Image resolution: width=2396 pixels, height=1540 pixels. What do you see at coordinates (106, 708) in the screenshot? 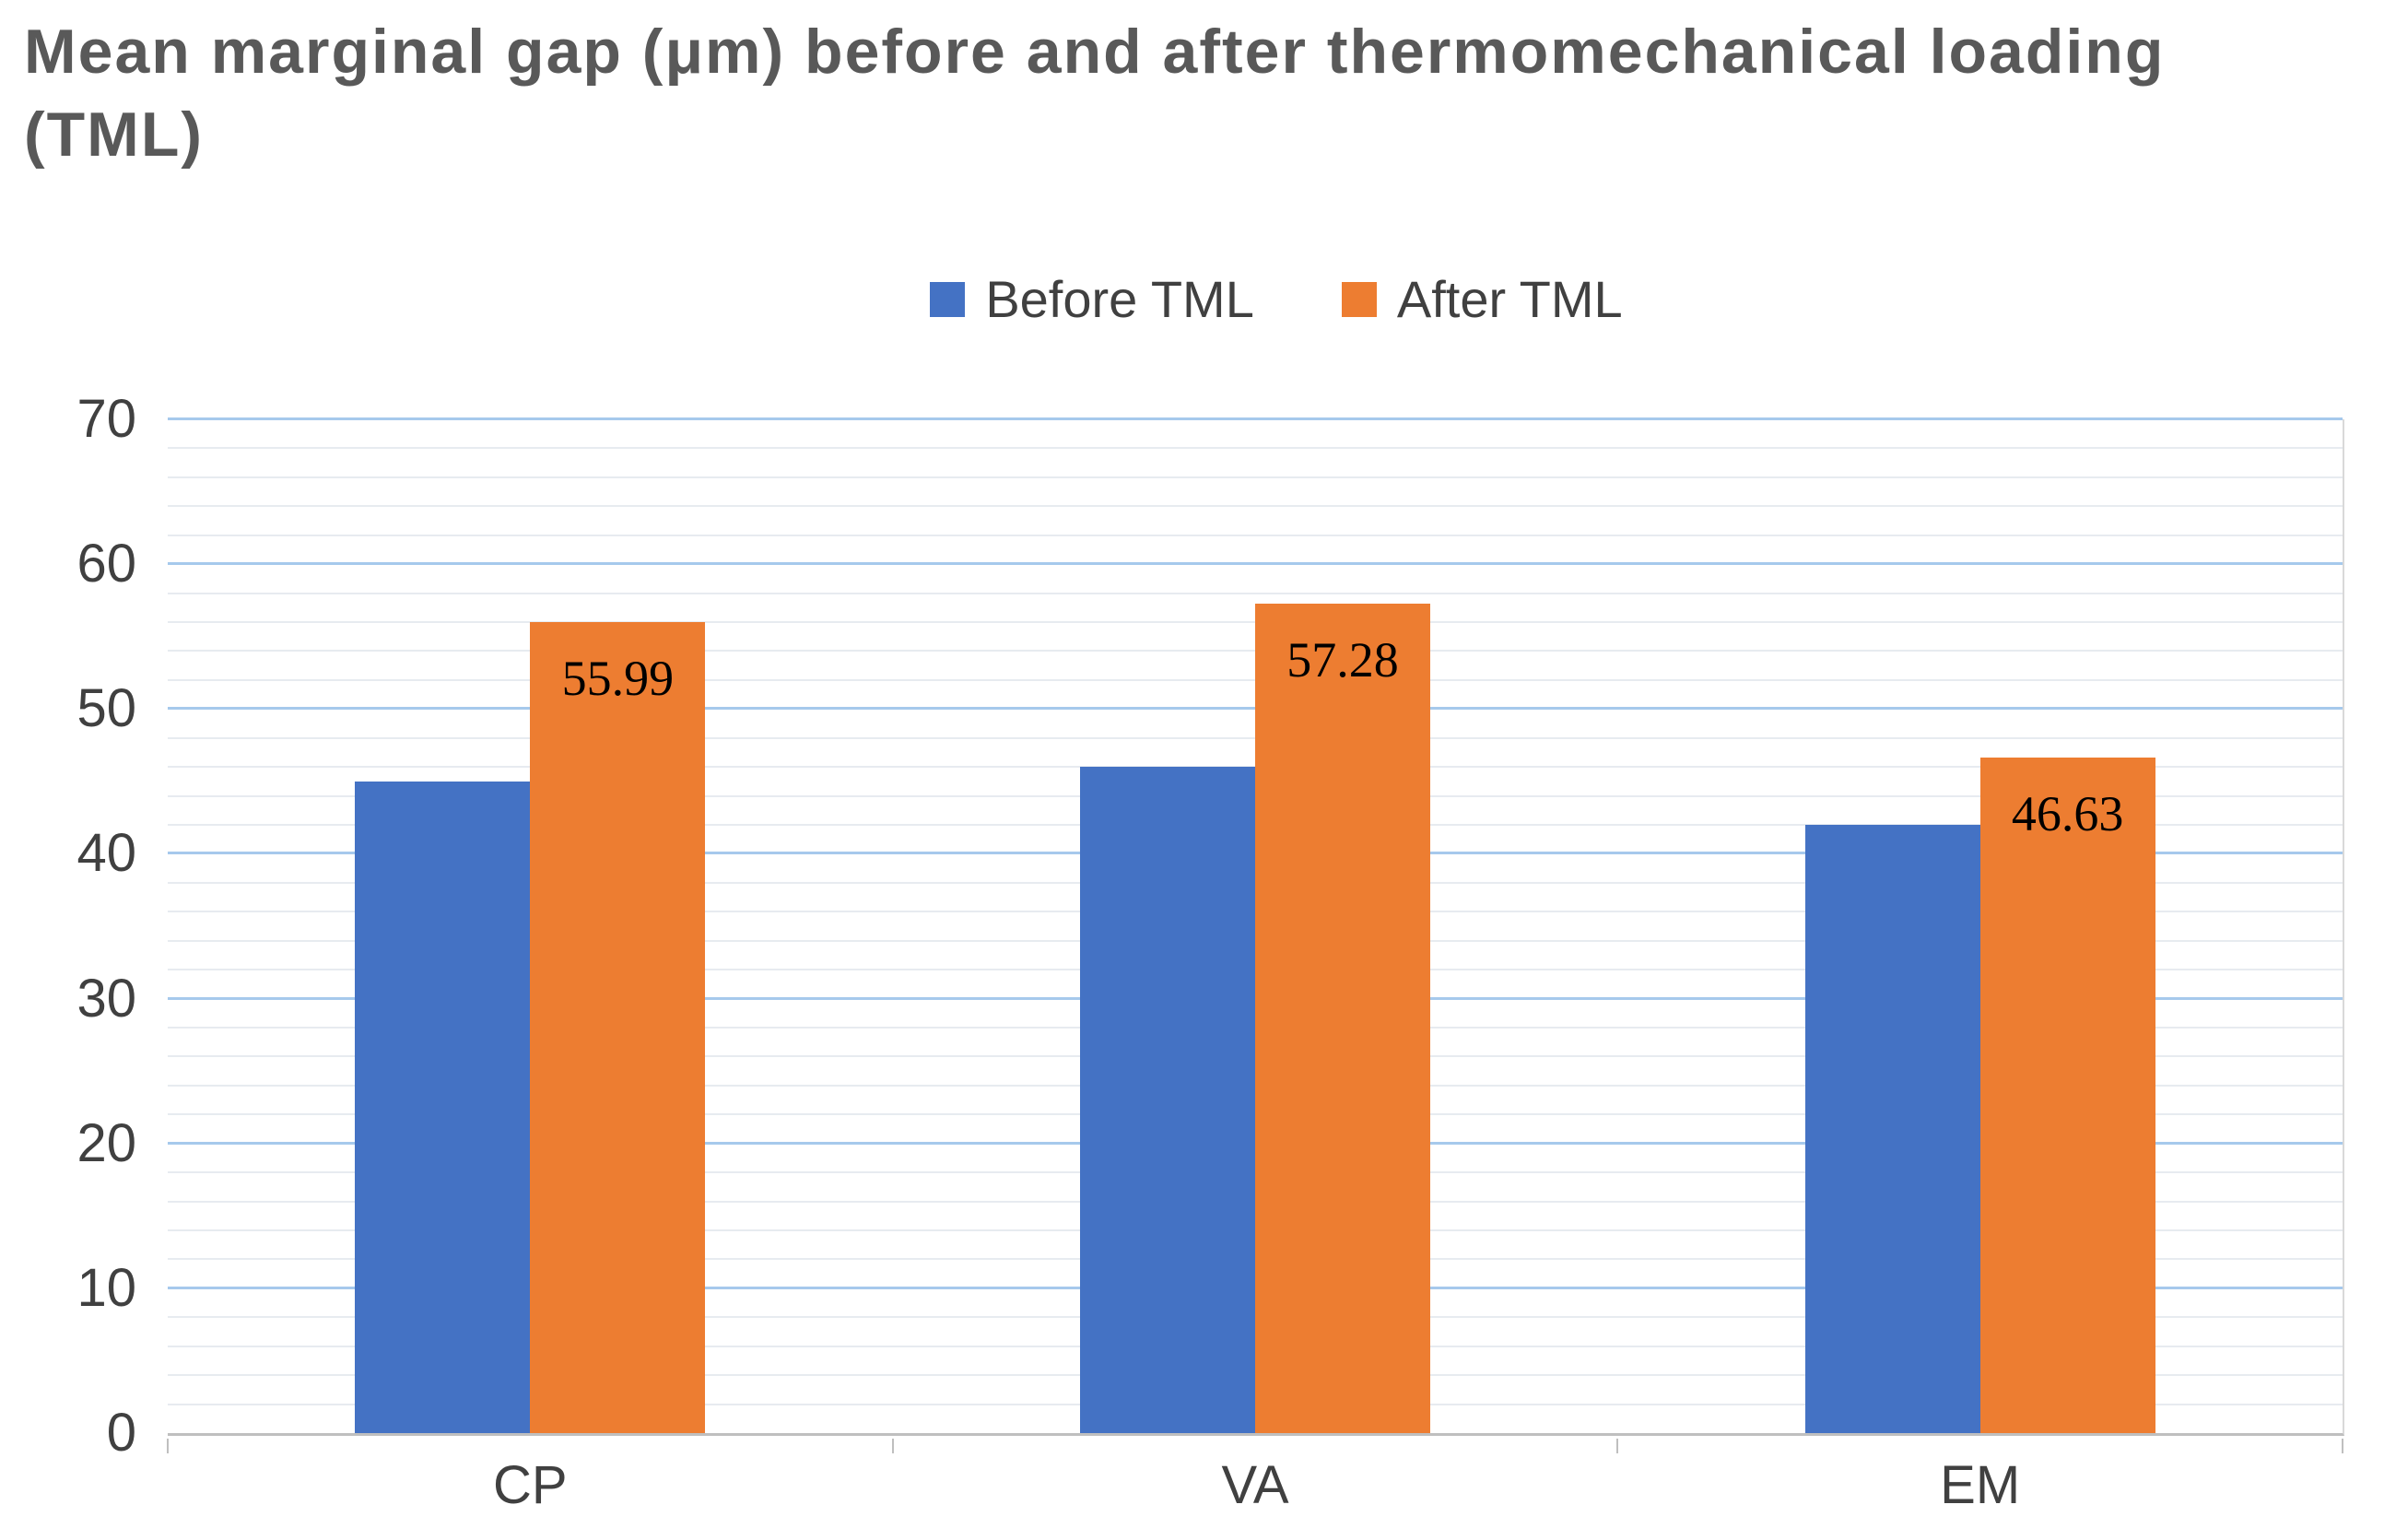
I see `y-axis-tick-label: 50` at bounding box center [106, 708].